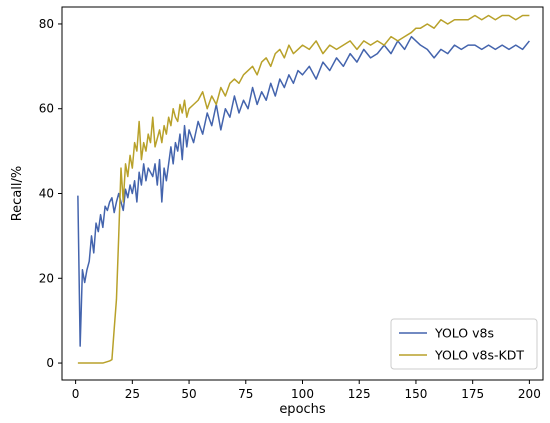 This screenshot has width=550, height=423. Describe the element at coordinates (245, 394) in the screenshot. I see `x-tick-label: 75` at that location.